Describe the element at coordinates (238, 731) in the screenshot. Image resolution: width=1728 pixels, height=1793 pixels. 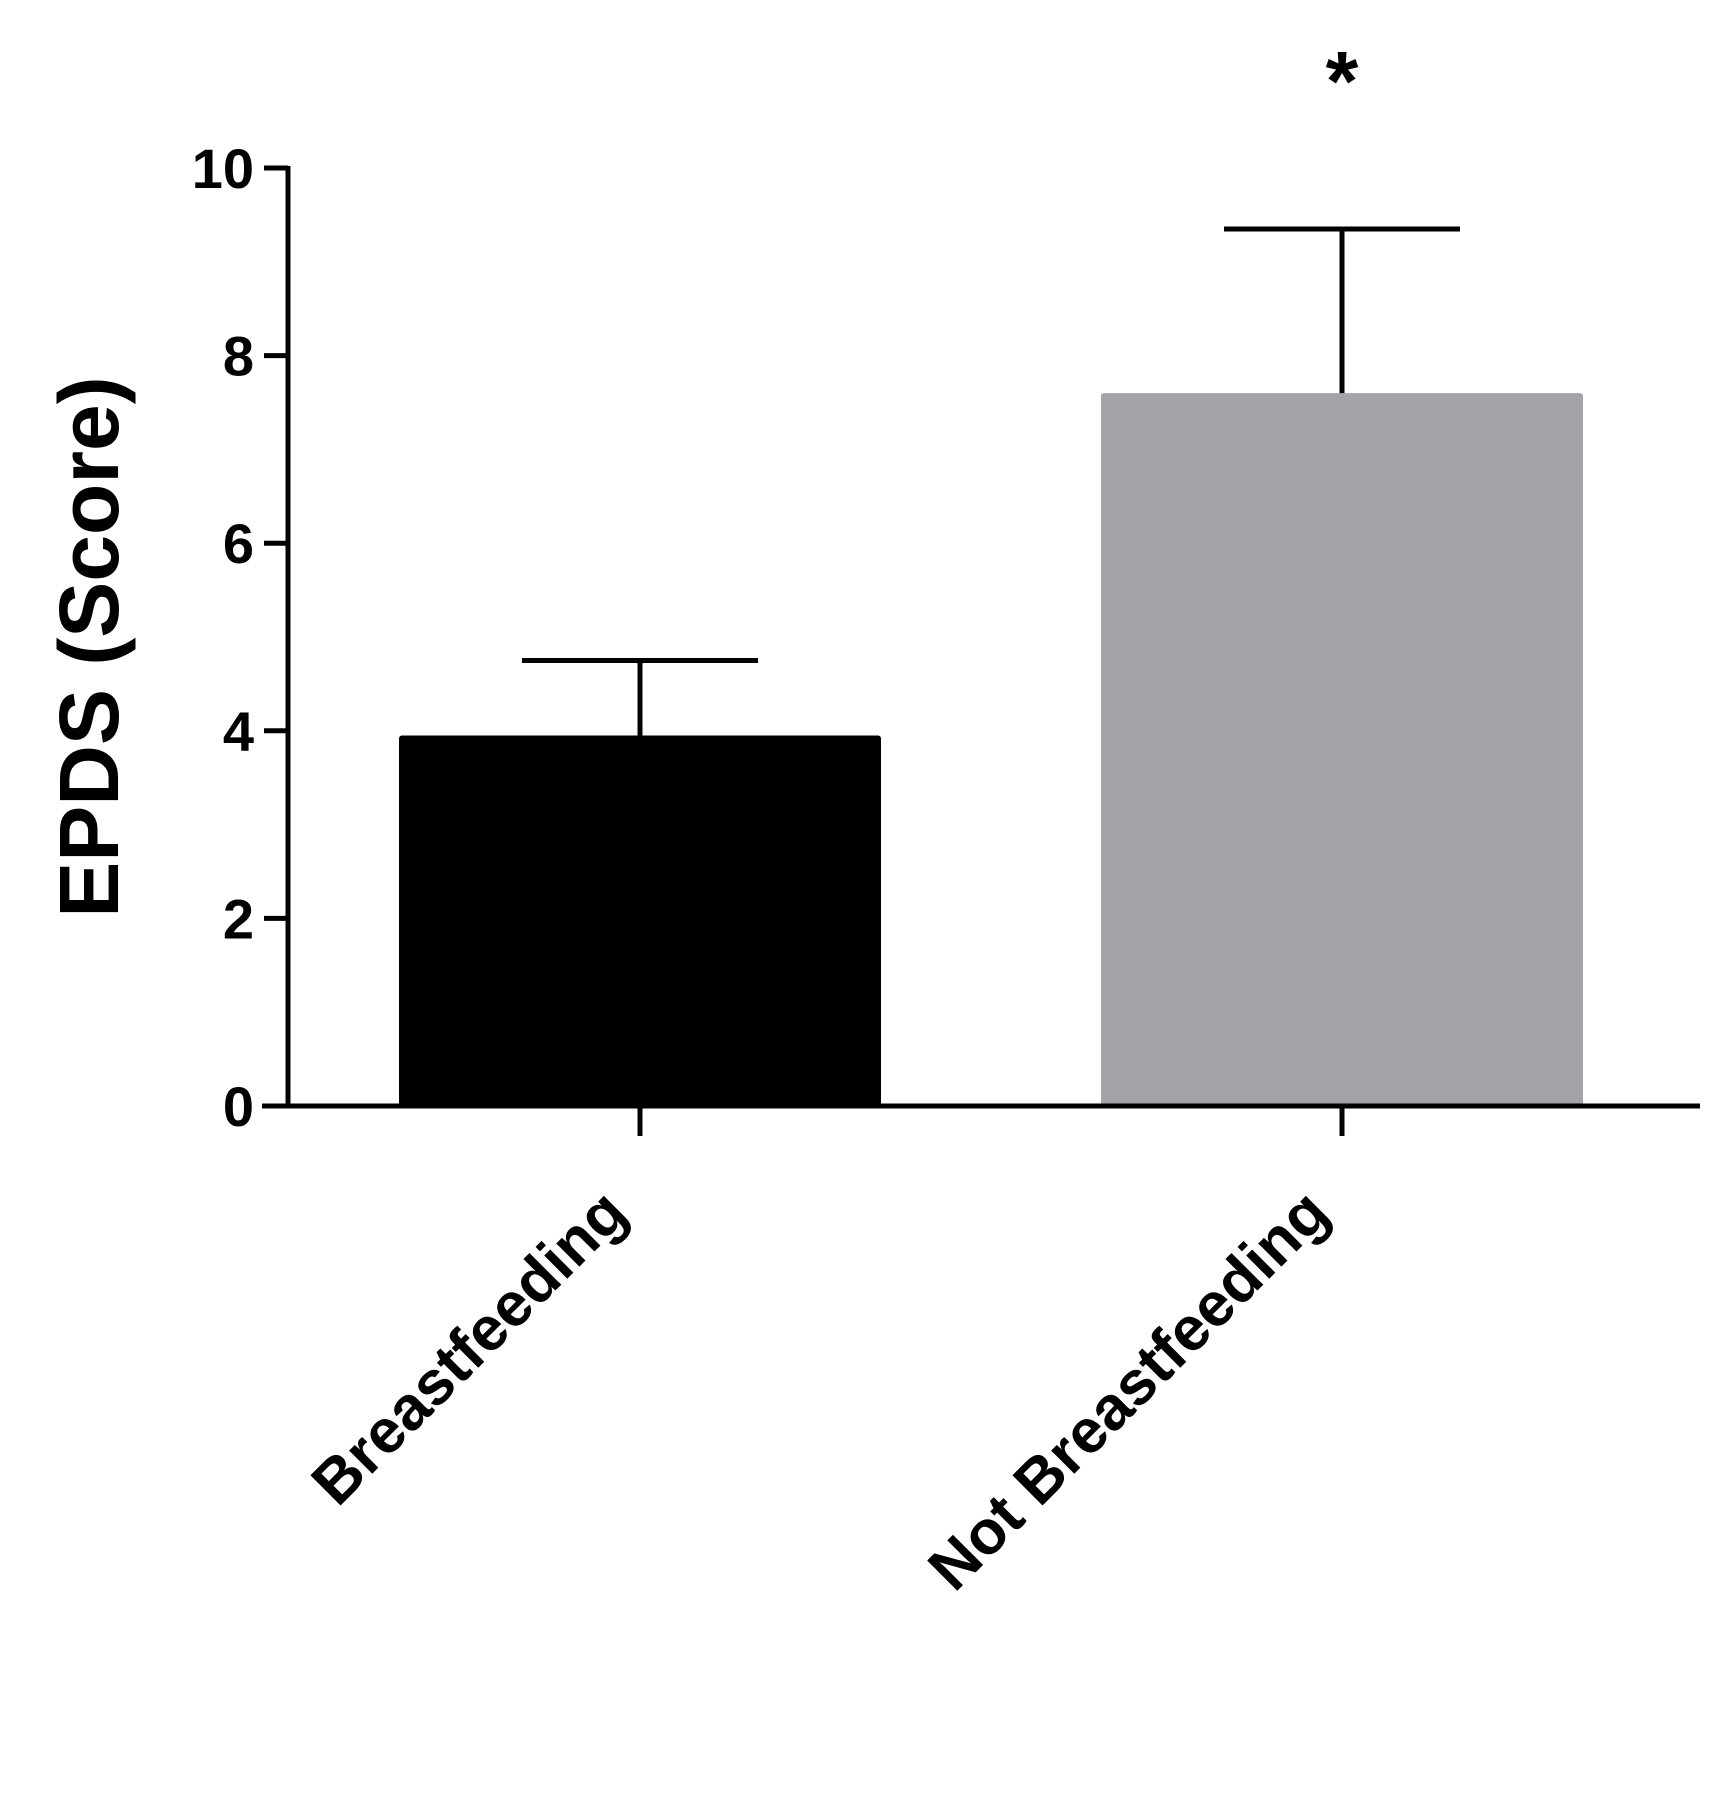
I see `y-tick-label: 4` at that location.